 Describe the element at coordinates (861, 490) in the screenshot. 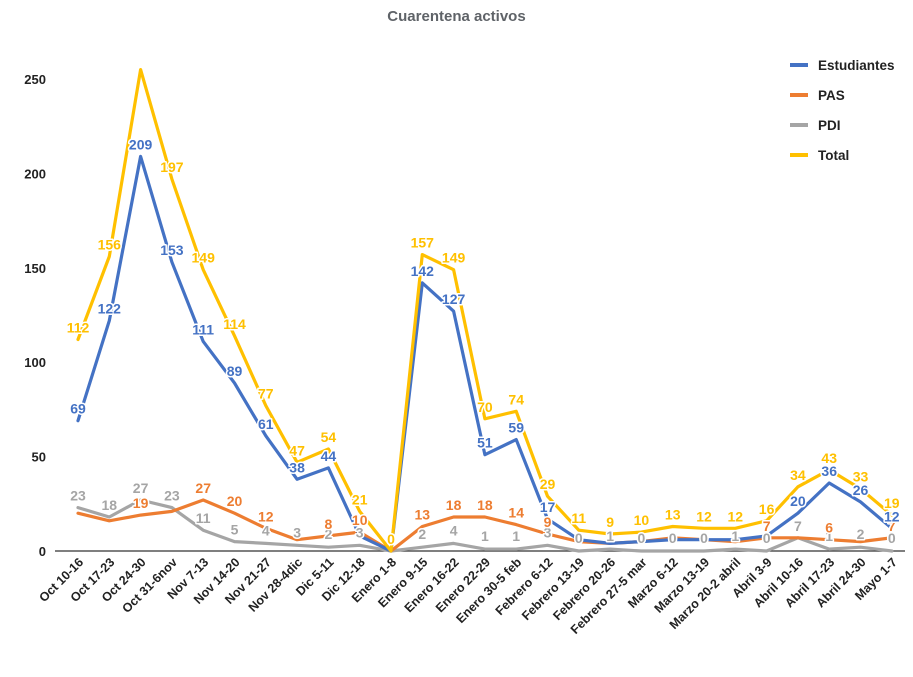

I see `data-label: 26` at that location.